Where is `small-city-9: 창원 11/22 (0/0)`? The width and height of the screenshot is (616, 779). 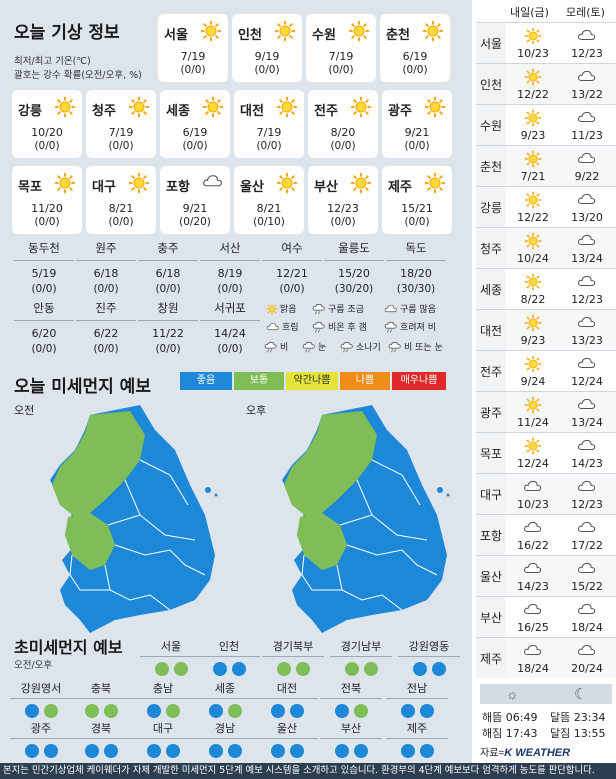
small-city-9: 창원 11/22 (0/0) is located at coordinates (168, 327).